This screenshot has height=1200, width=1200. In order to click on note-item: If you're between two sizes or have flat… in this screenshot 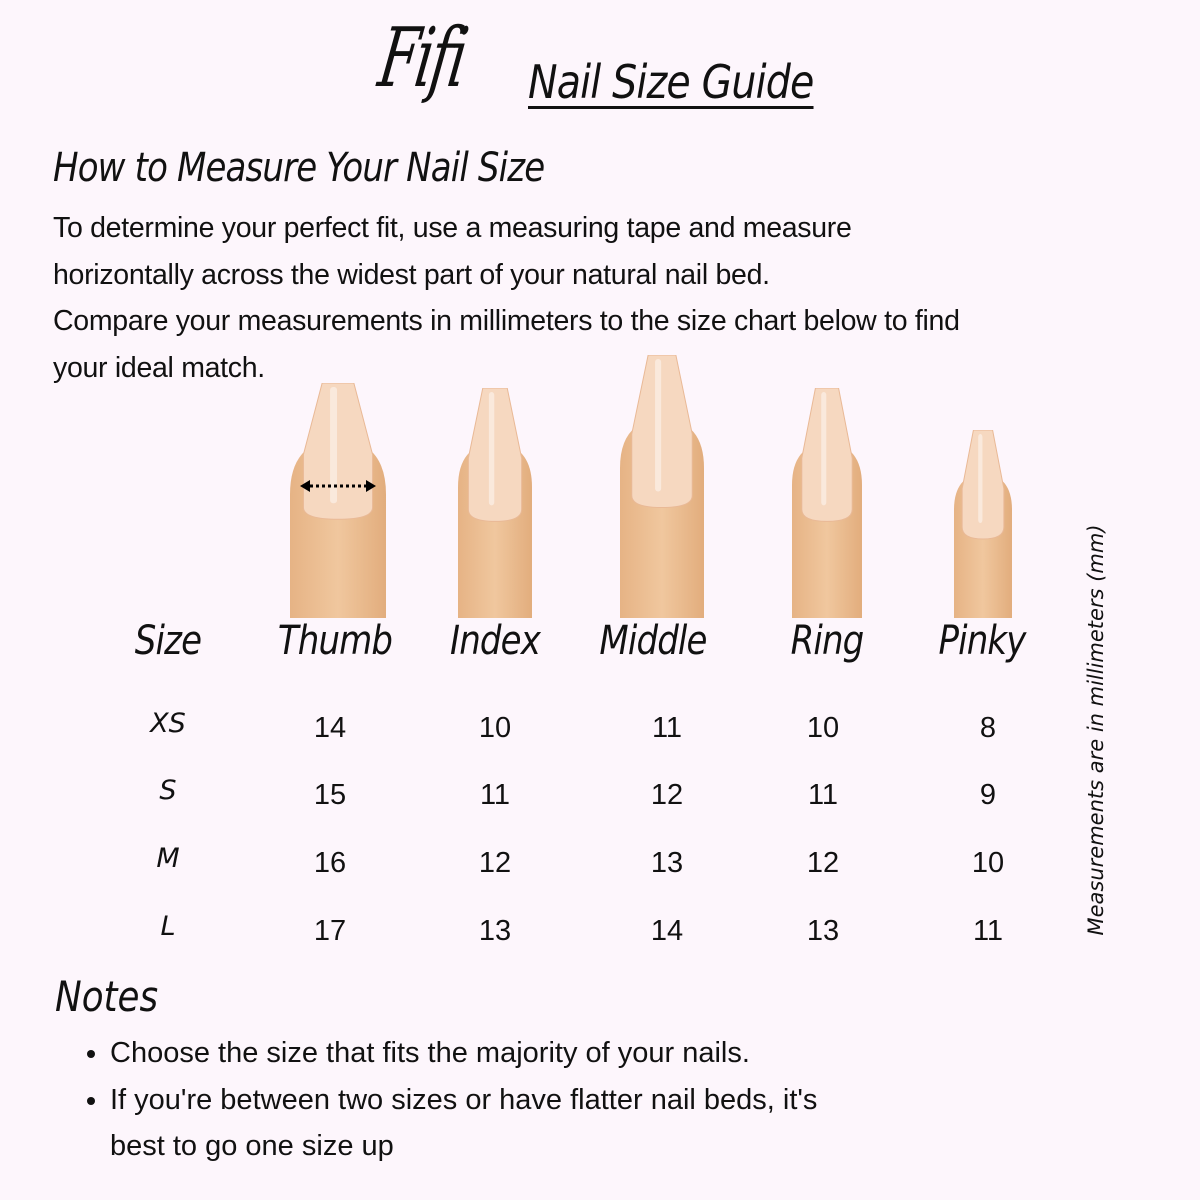, I will do `click(490, 1123)`.